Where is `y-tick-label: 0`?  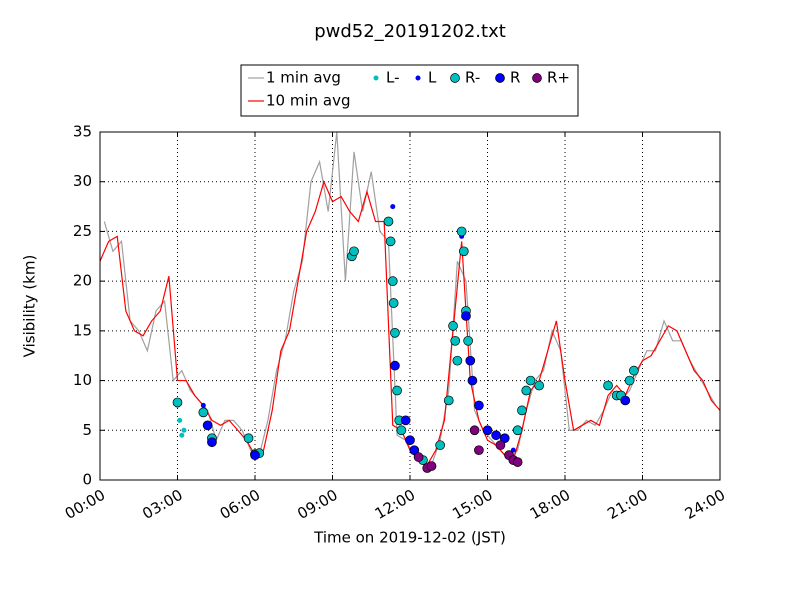 y-tick-label: 0 is located at coordinates (87, 480).